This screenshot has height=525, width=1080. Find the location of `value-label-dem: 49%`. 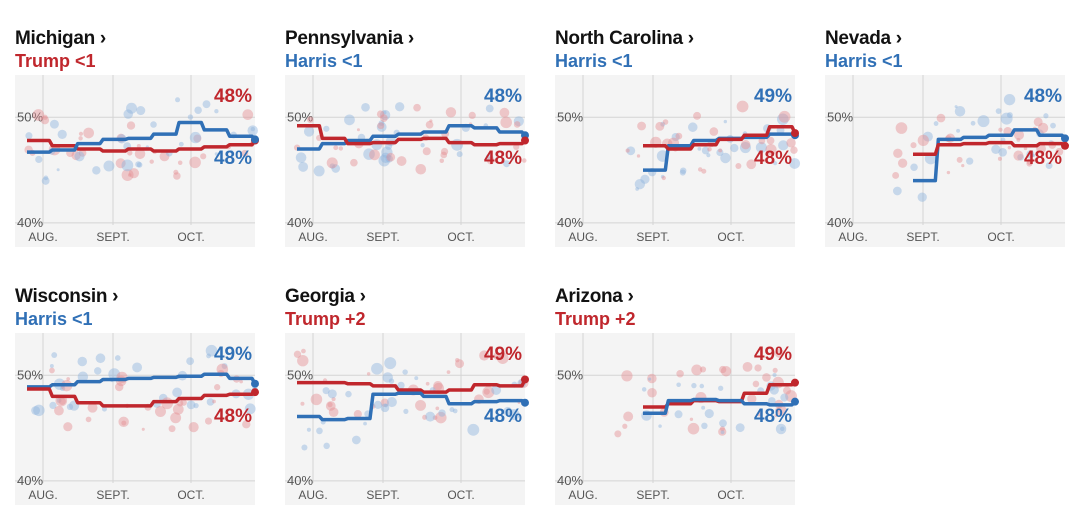

value-label-dem: 49% is located at coordinates (773, 96).